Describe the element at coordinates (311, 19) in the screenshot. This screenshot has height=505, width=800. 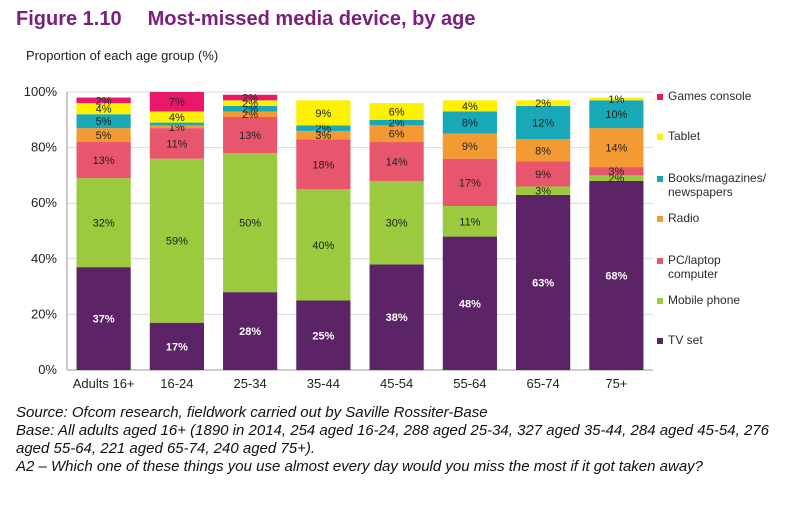
I see `figure-title-text: Most-missed media device, by age` at that location.